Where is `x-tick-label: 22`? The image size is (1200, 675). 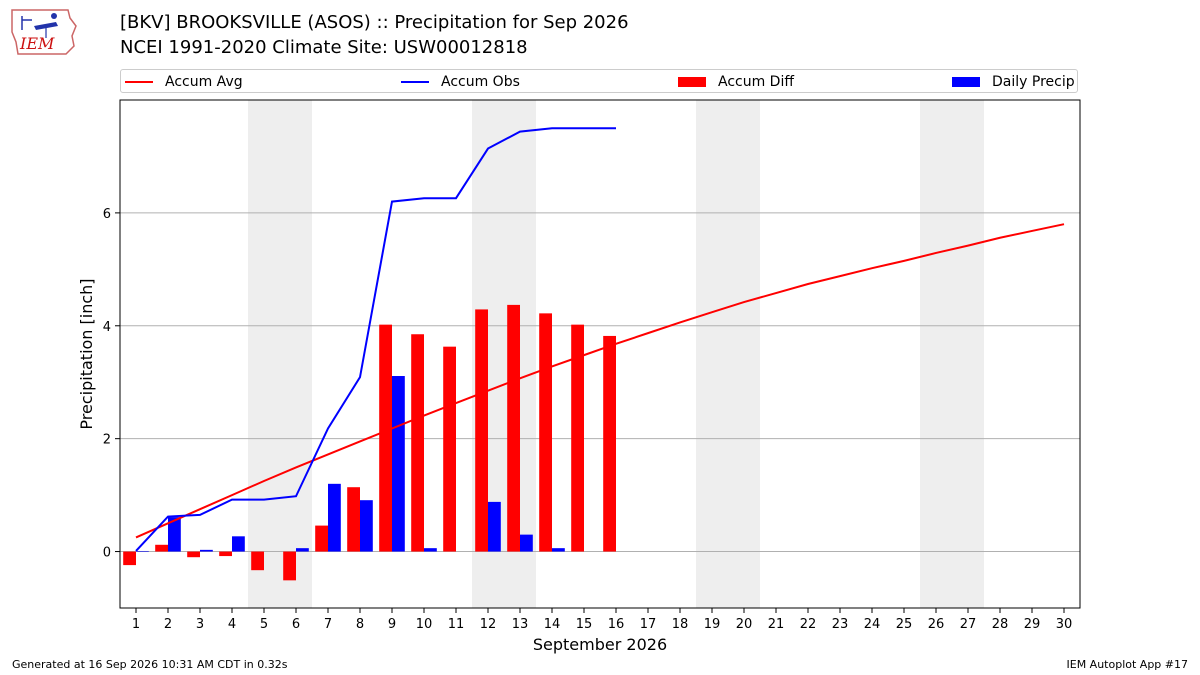 x-tick-label: 22 is located at coordinates (808, 624).